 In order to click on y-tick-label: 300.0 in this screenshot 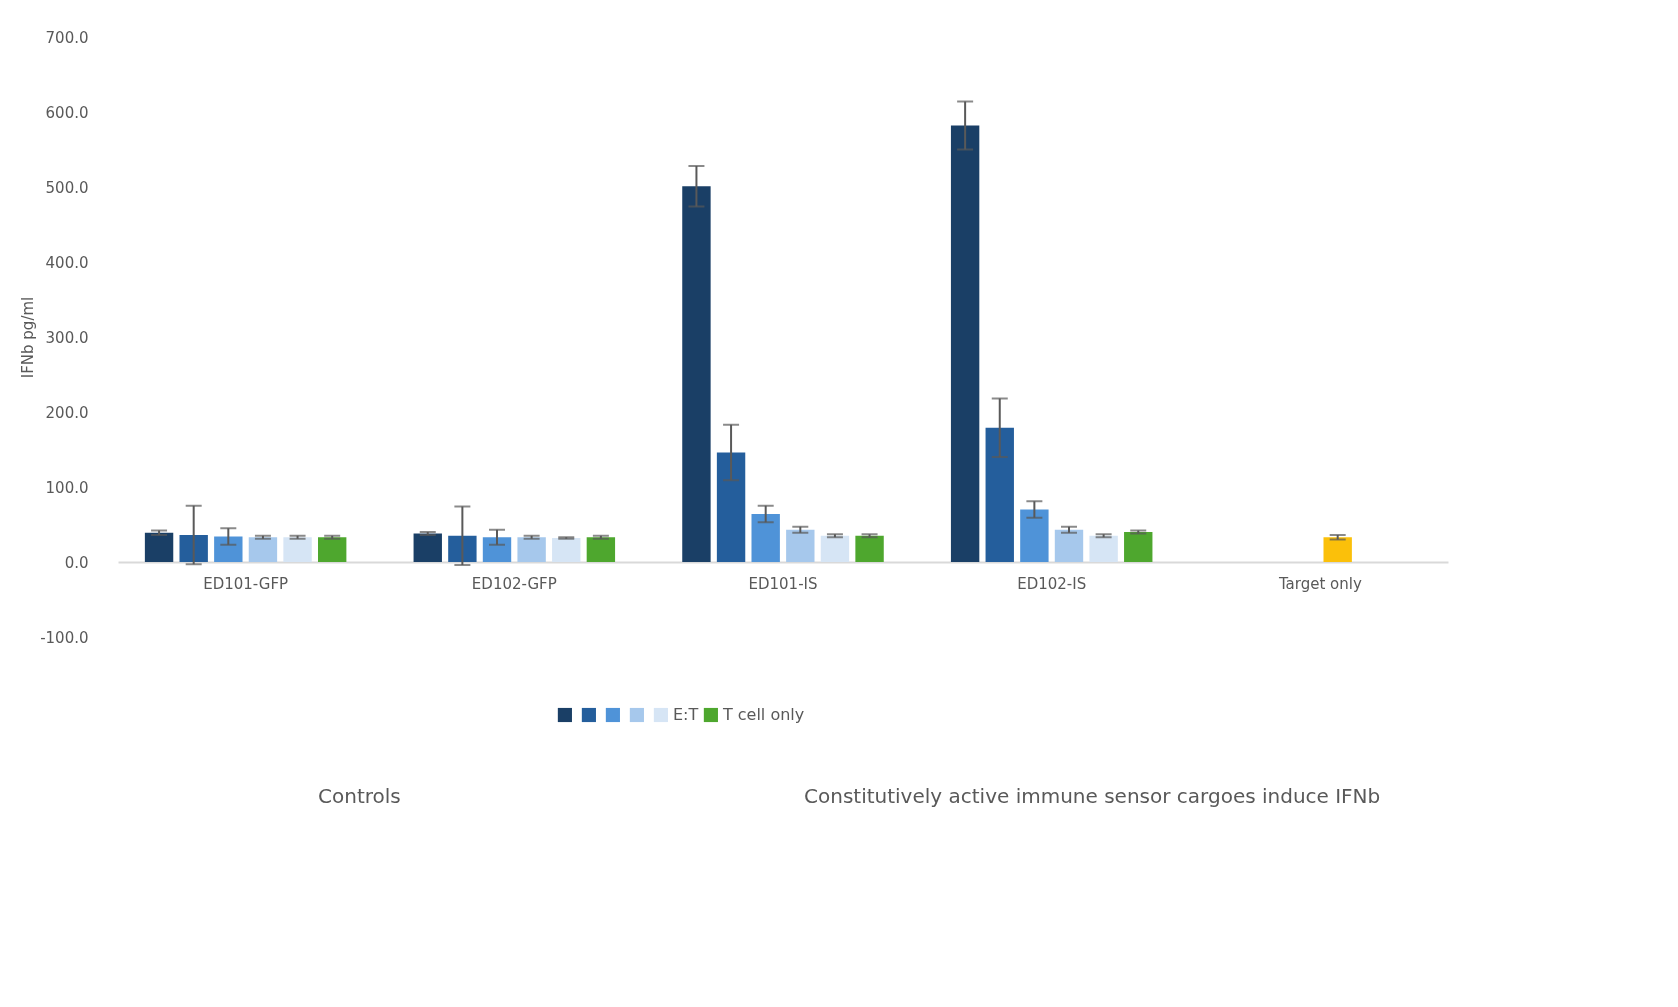, I will do `click(67, 337)`.